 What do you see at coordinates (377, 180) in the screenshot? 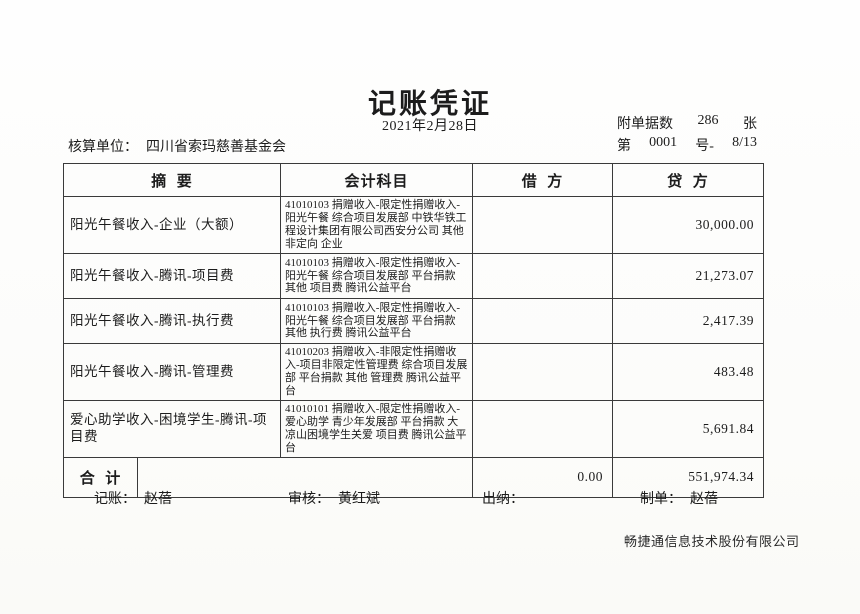
I see `col-header-account: 会计科目` at bounding box center [377, 180].